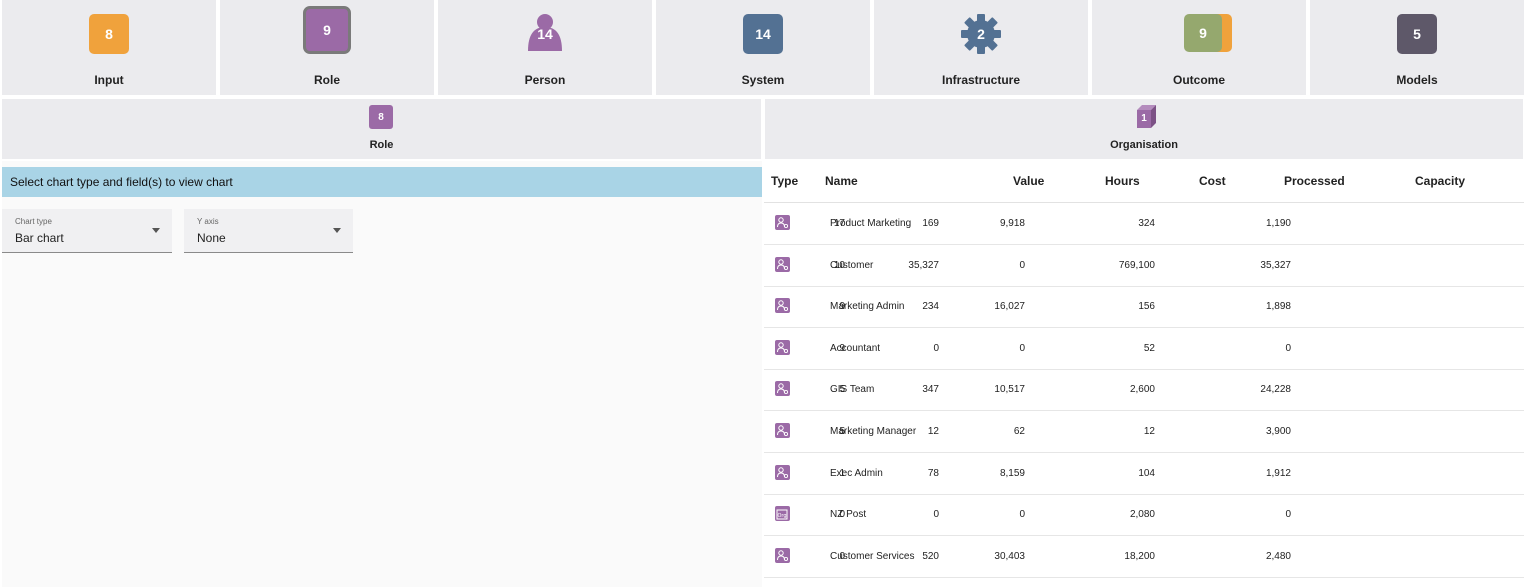 The image size is (1528, 587). What do you see at coordinates (930, 223) in the screenshot?
I see `cell-hours: 169` at bounding box center [930, 223].